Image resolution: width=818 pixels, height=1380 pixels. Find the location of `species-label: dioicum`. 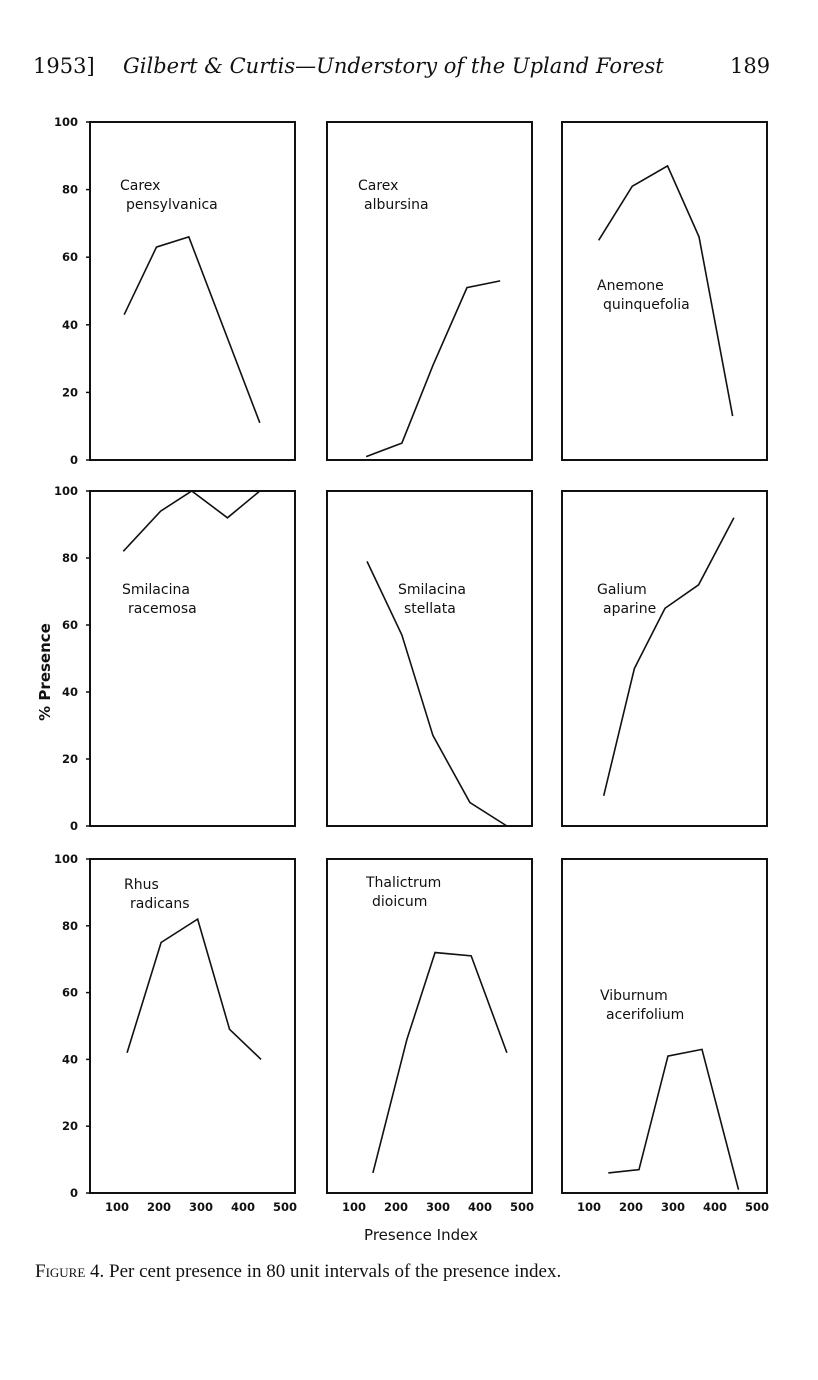

species-label: dioicum is located at coordinates (399, 902).